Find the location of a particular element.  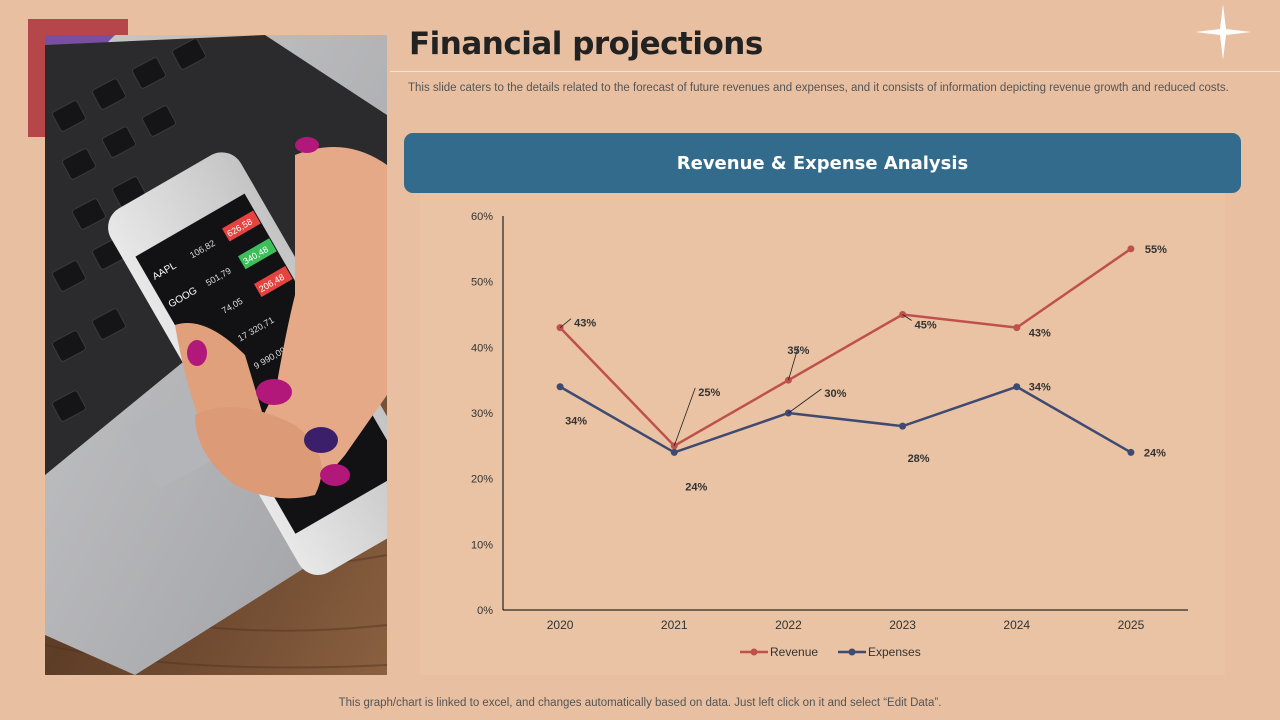

y-tick-label: 20% is located at coordinates (482, 480).